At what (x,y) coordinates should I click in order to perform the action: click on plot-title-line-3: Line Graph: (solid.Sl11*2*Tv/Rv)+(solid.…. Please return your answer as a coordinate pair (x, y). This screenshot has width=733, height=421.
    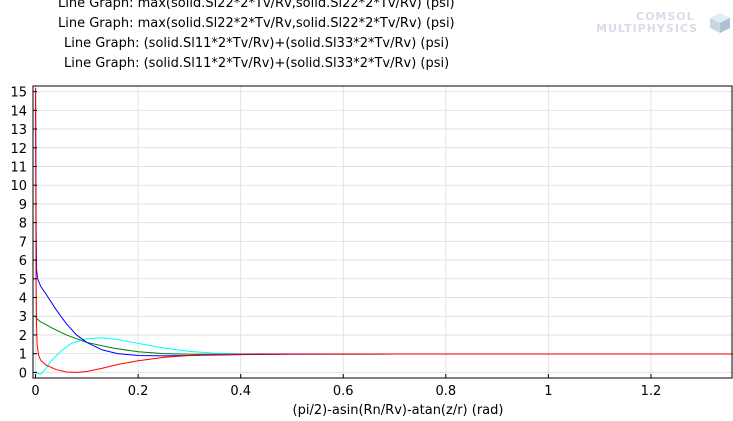
    Looking at the image, I should click on (257, 43).